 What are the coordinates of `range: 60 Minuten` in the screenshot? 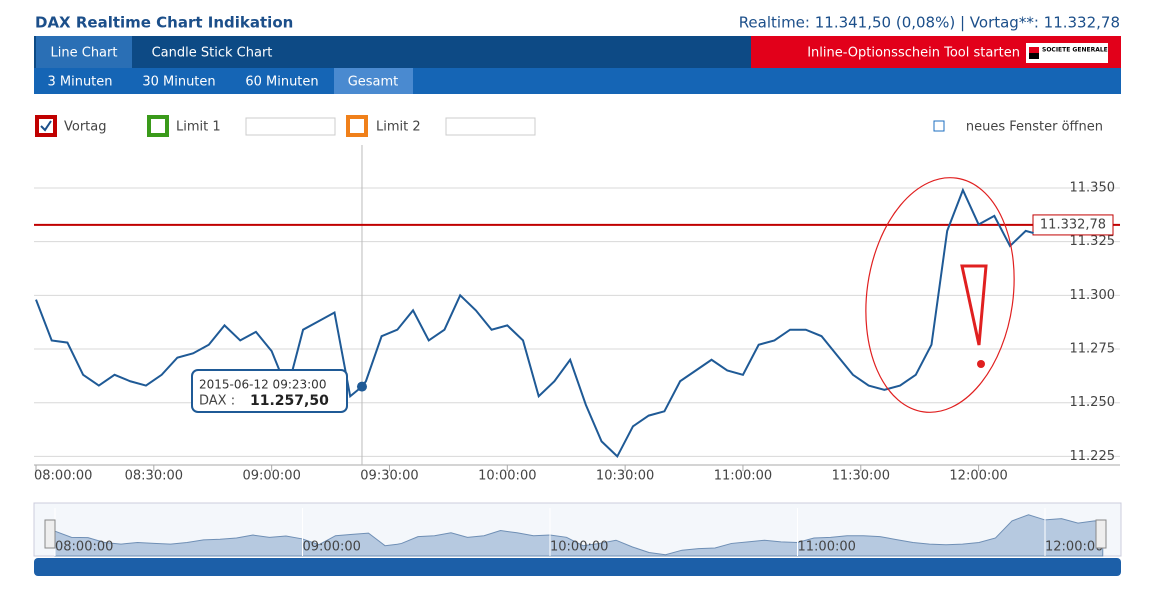 It's located at (281, 82).